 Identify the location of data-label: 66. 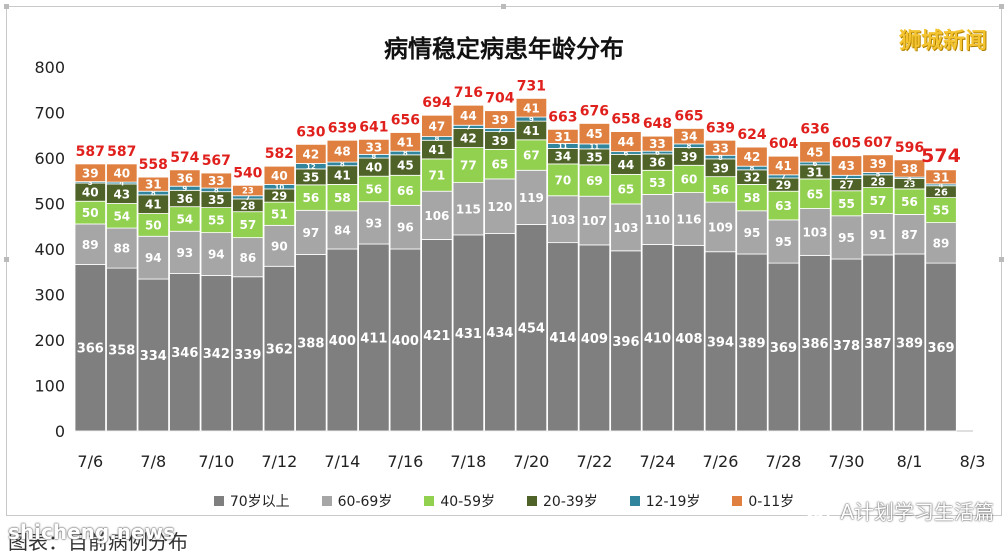
(405, 191).